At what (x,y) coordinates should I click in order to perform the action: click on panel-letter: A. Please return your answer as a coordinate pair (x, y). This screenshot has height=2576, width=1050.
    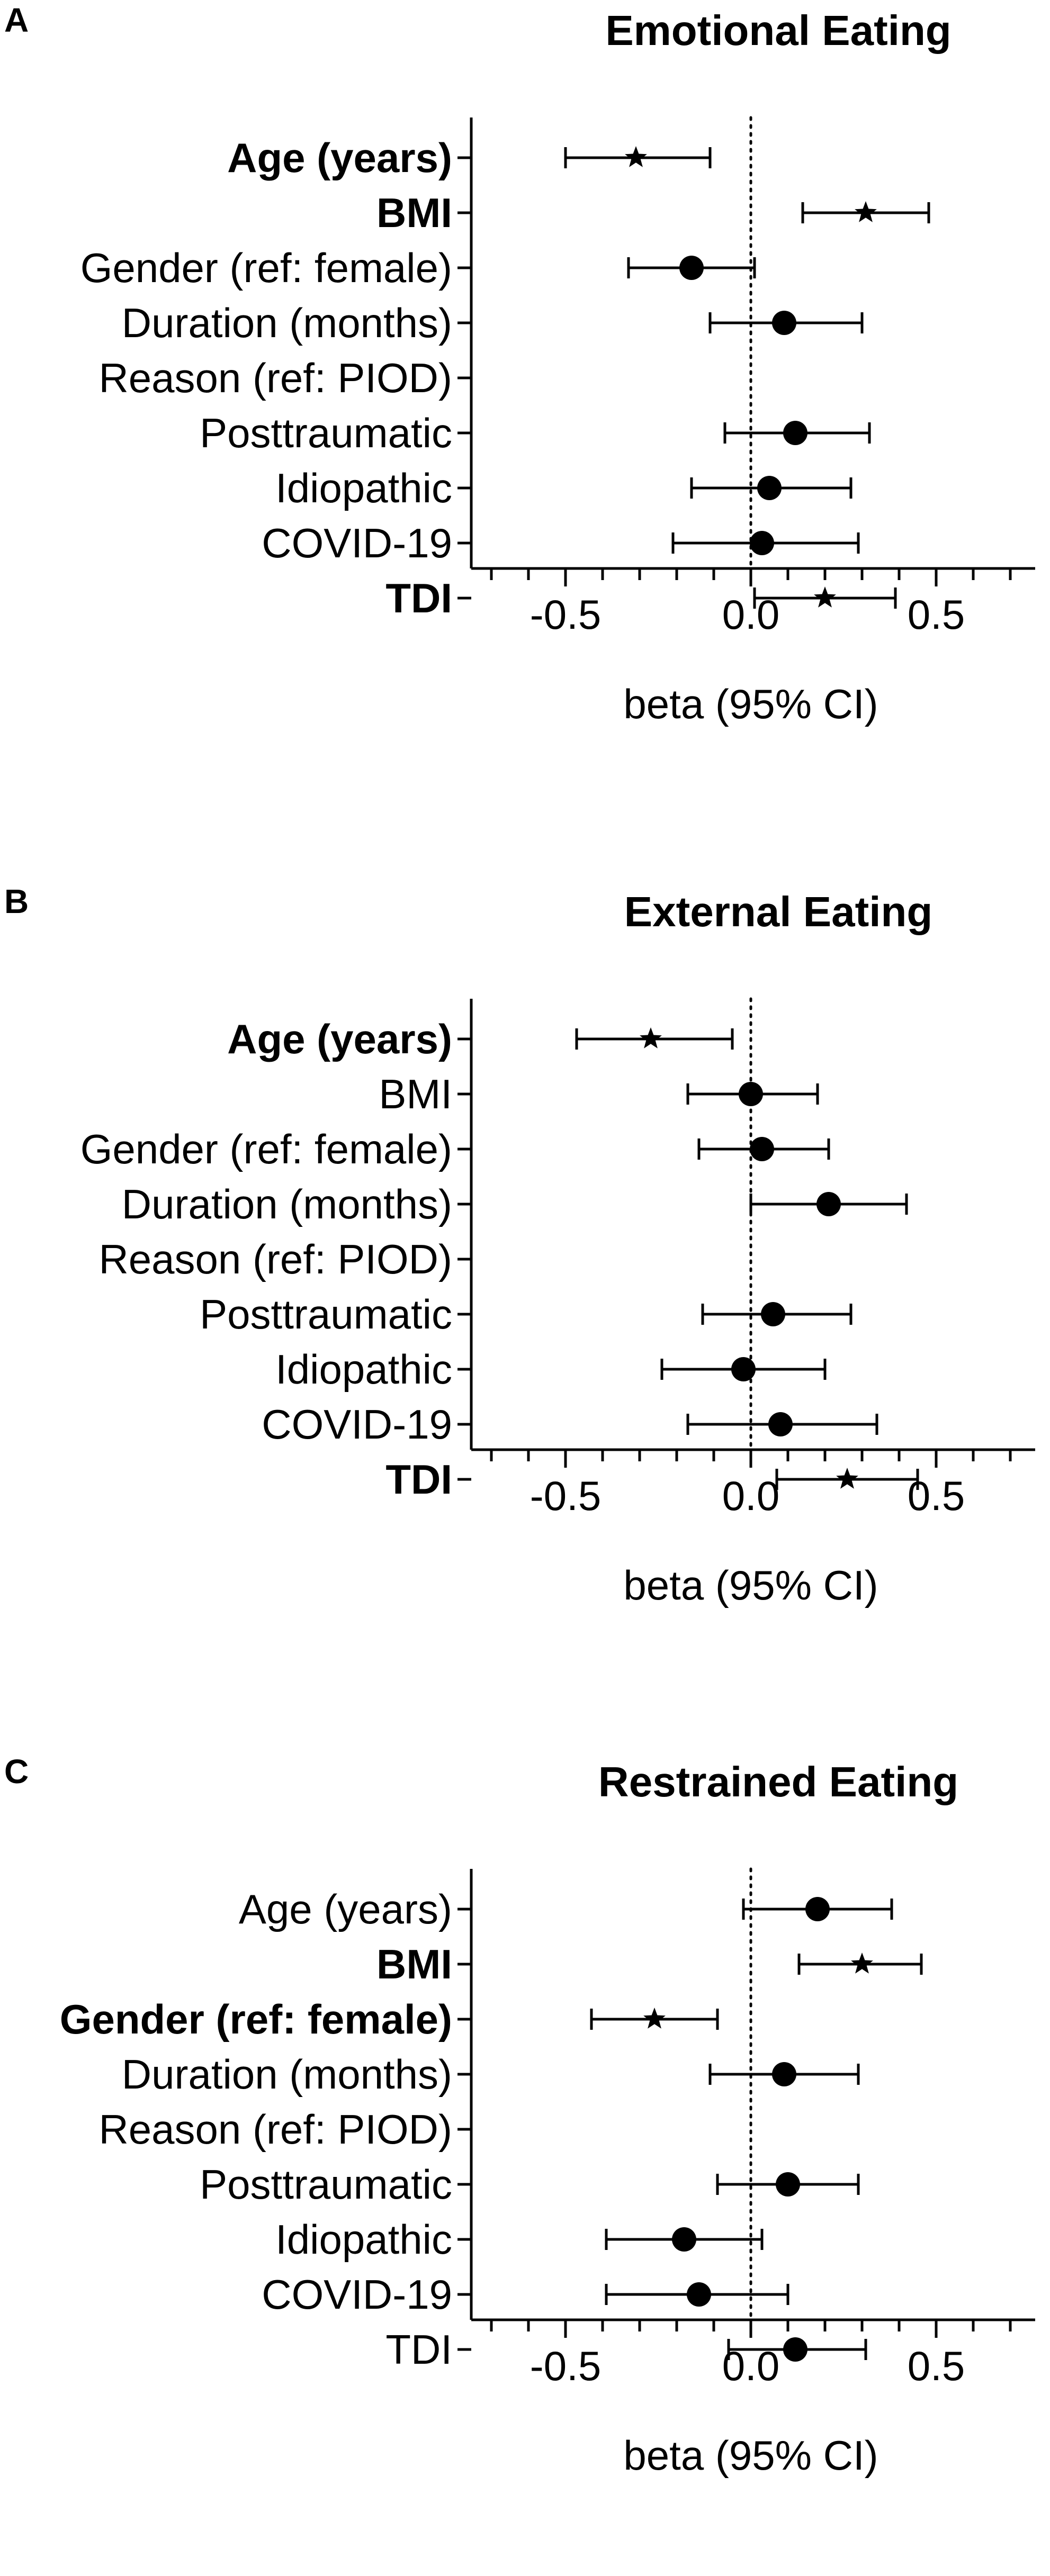
    Looking at the image, I should click on (16, 20).